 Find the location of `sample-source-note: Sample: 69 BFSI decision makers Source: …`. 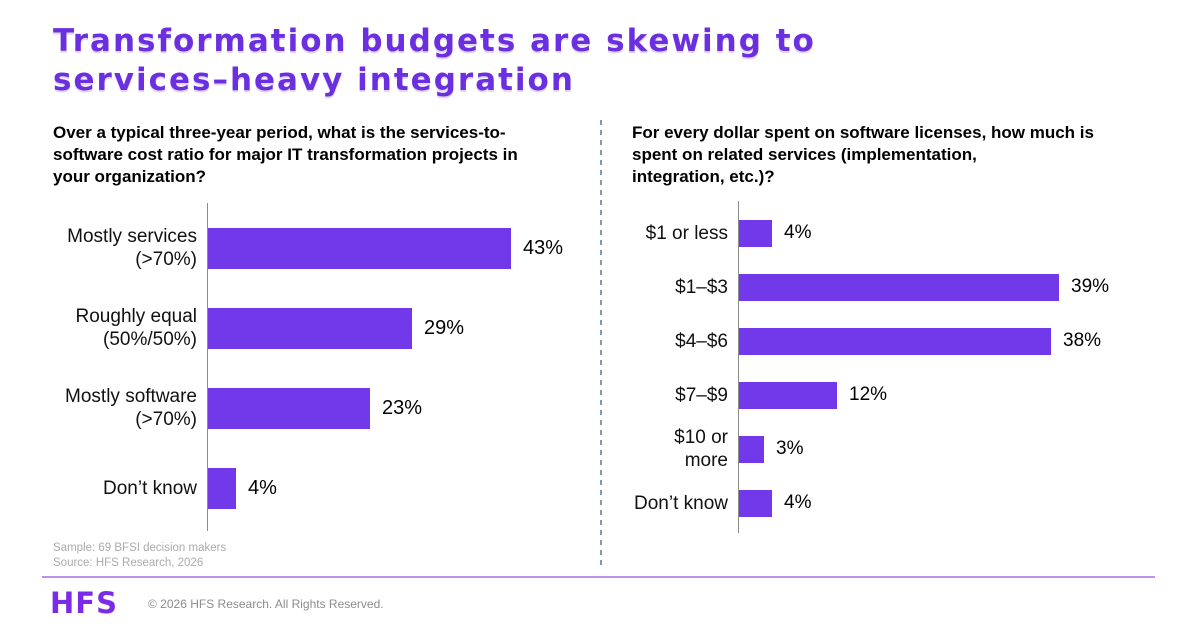

sample-source-note: Sample: 69 BFSI decision makers Source: … is located at coordinates (140, 555).